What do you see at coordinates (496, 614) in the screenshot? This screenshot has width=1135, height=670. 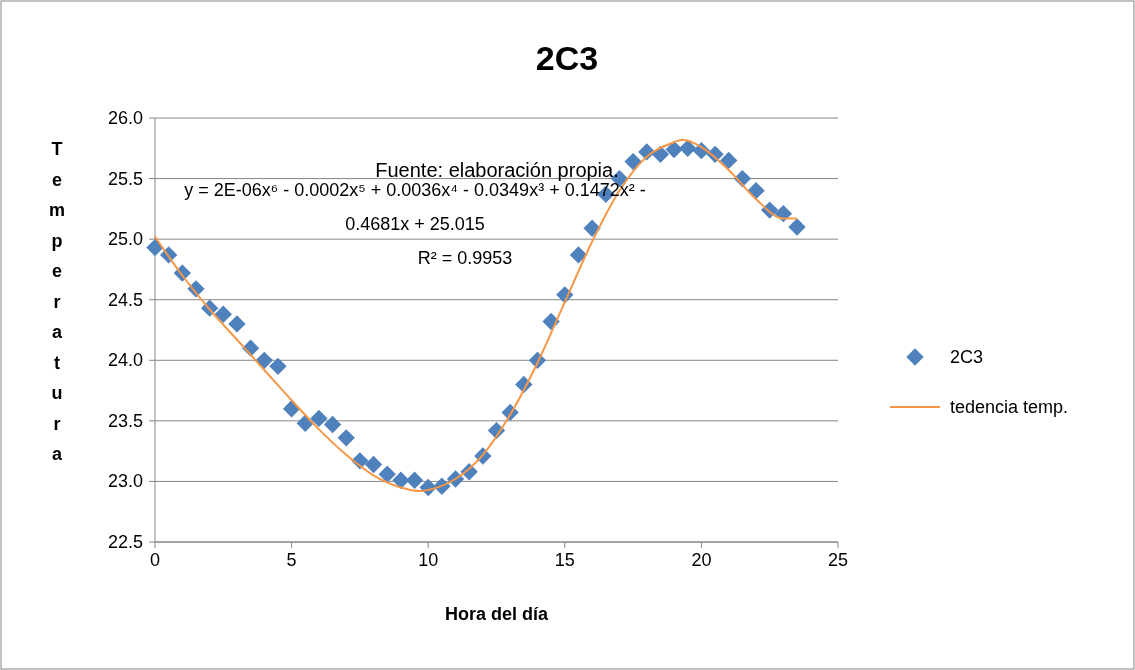 I see `x-axis-title: Hora del día` at bounding box center [496, 614].